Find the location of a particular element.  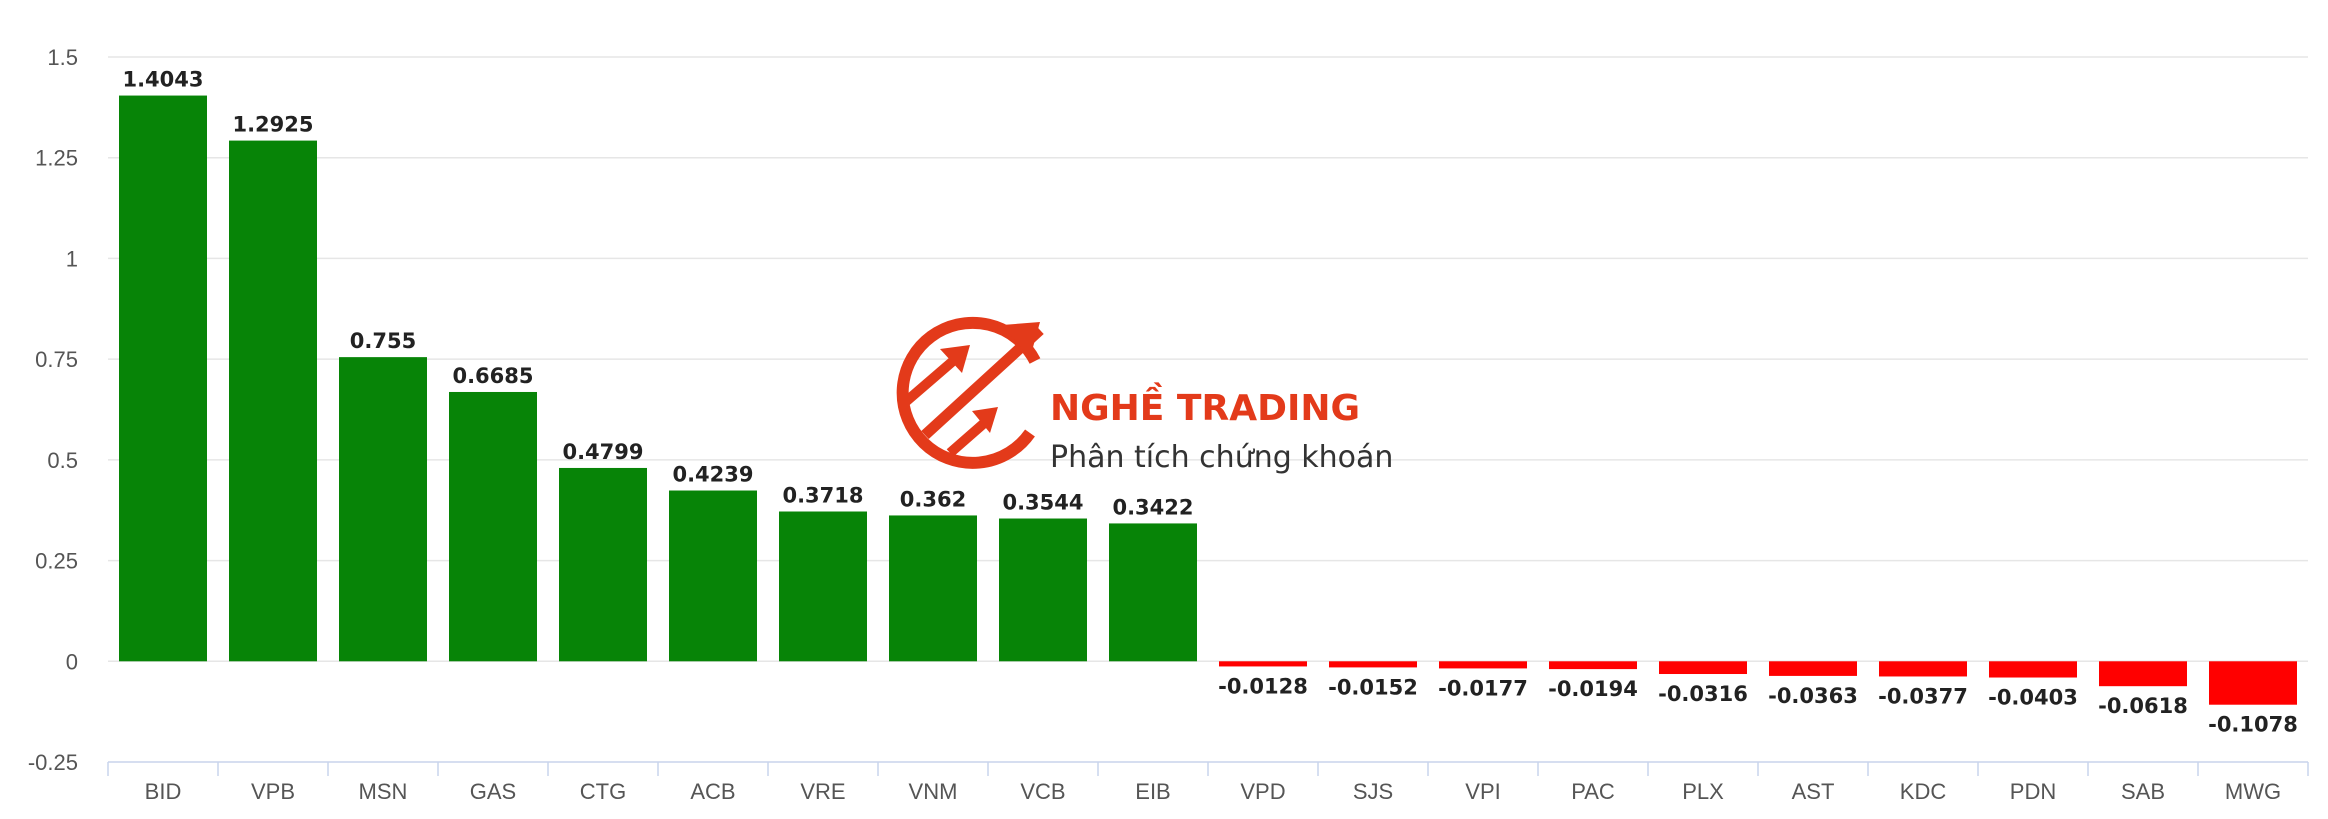

x-tick-label: VCB is located at coordinates (1042, 791).